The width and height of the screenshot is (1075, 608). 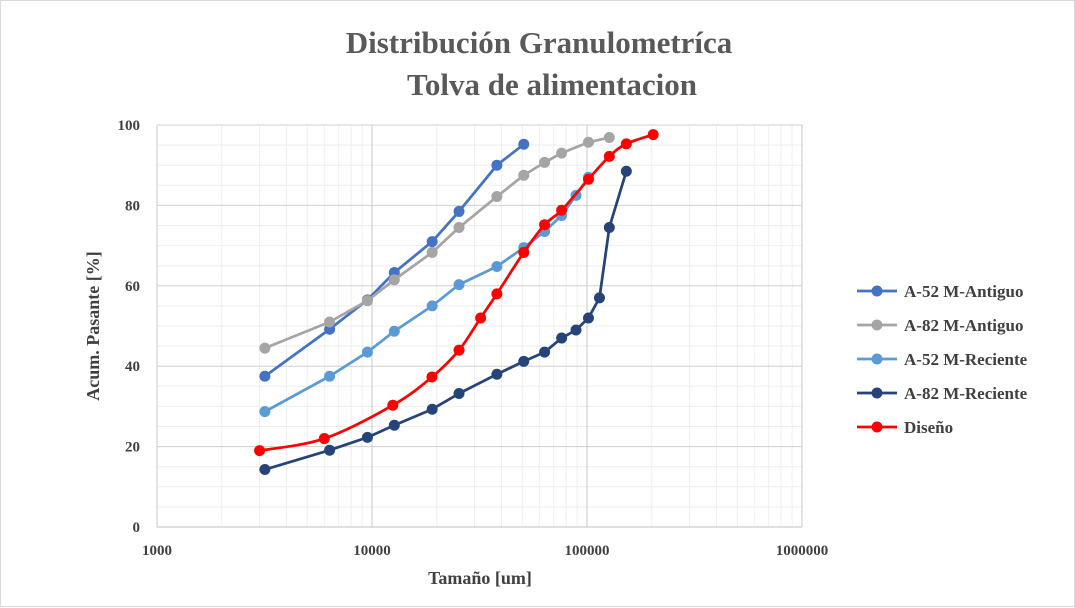 I want to click on legend-item-dise-o: Diseño, so click(x=905, y=427).